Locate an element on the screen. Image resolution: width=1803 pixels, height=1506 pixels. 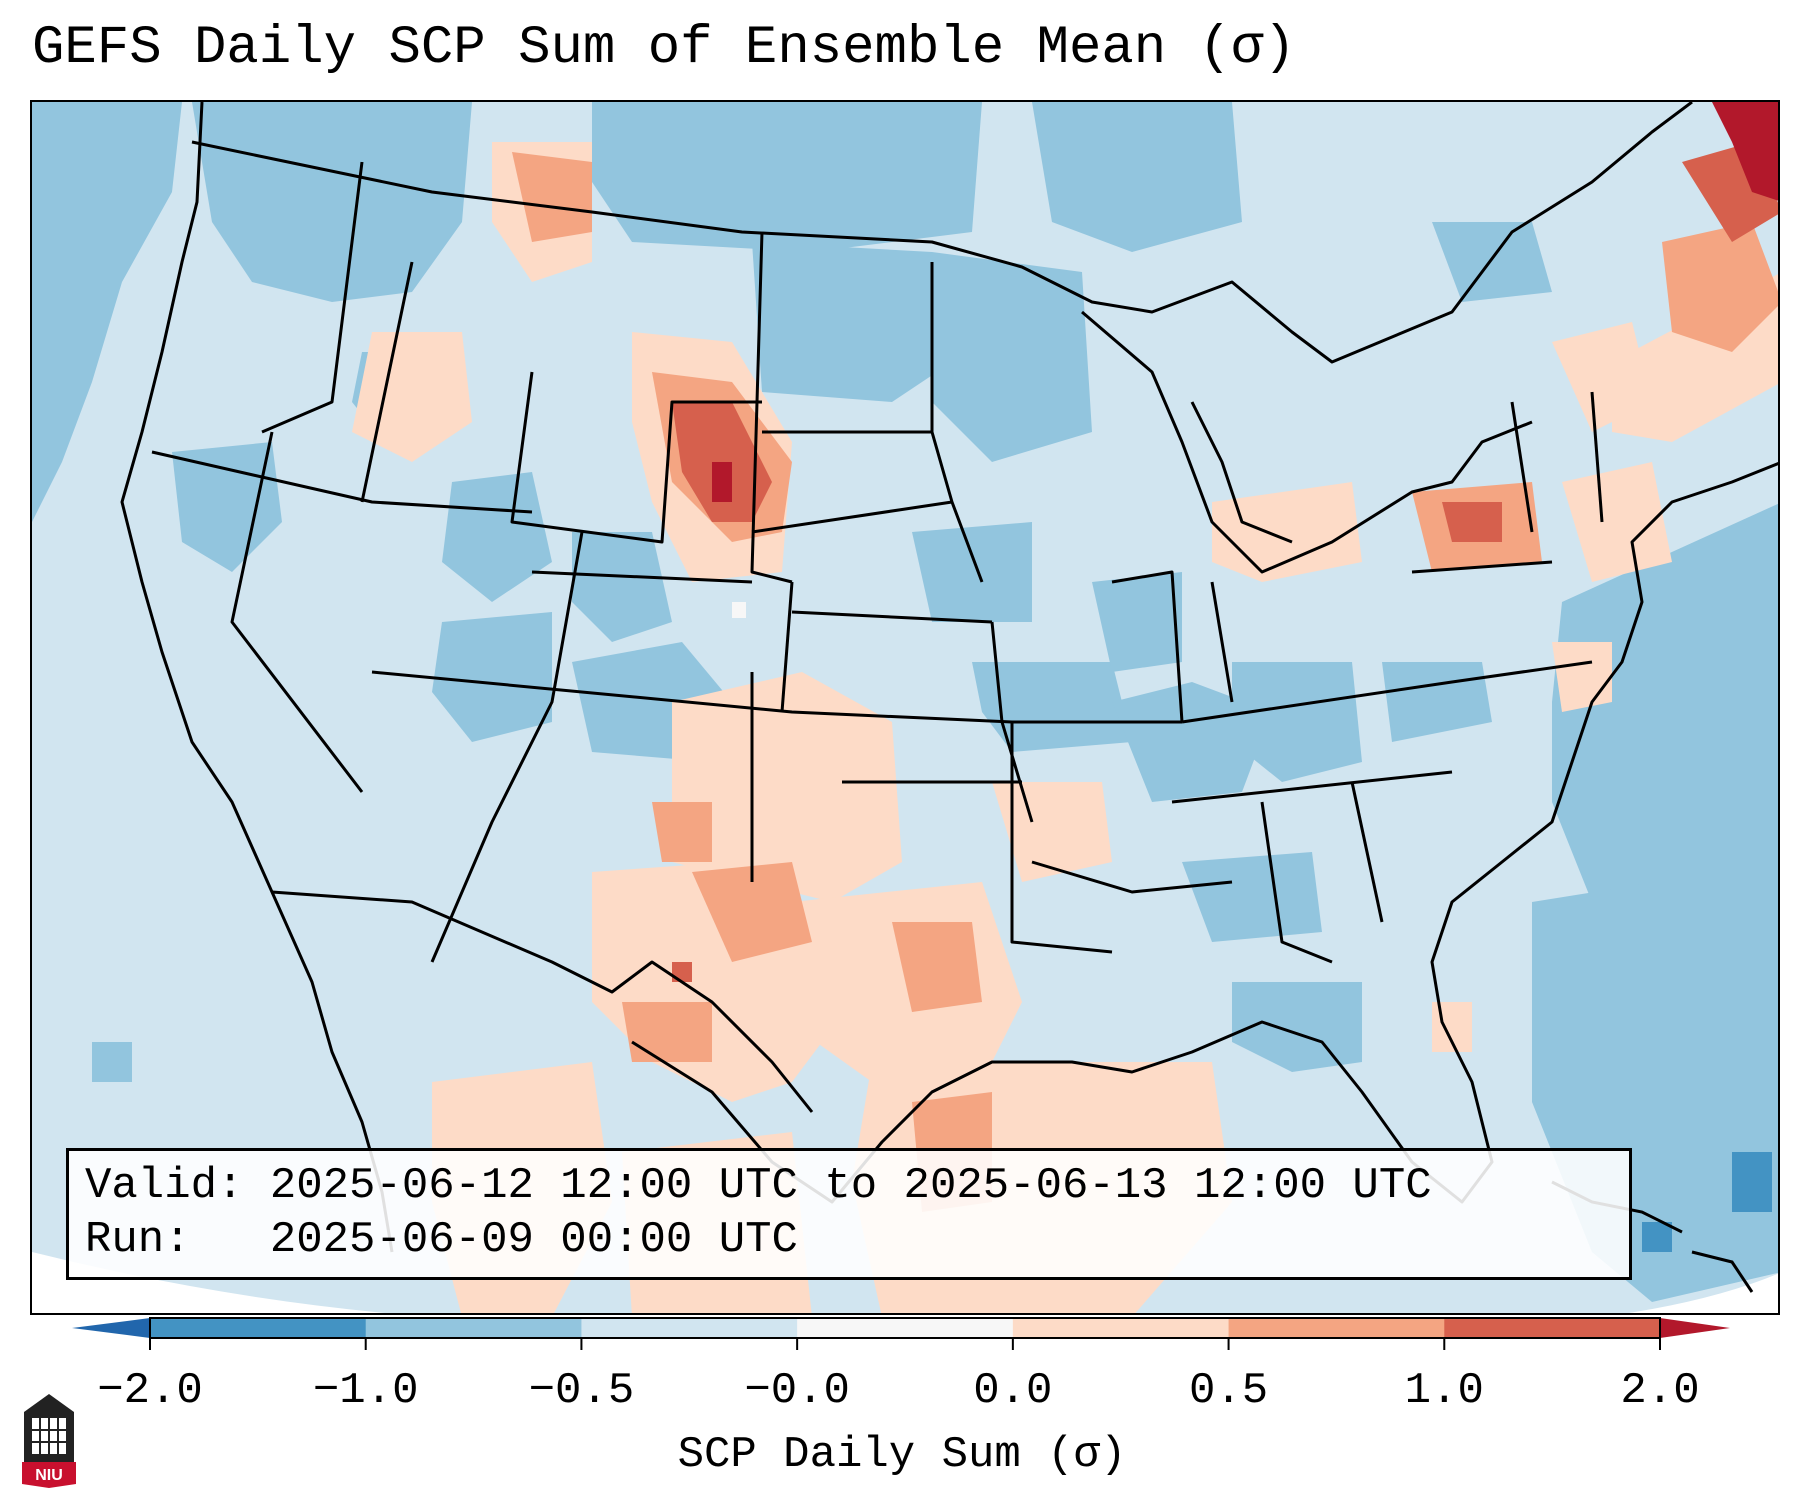
colorbar-label: SCP Daily Sum (σ) is located at coordinates (902, 1455).